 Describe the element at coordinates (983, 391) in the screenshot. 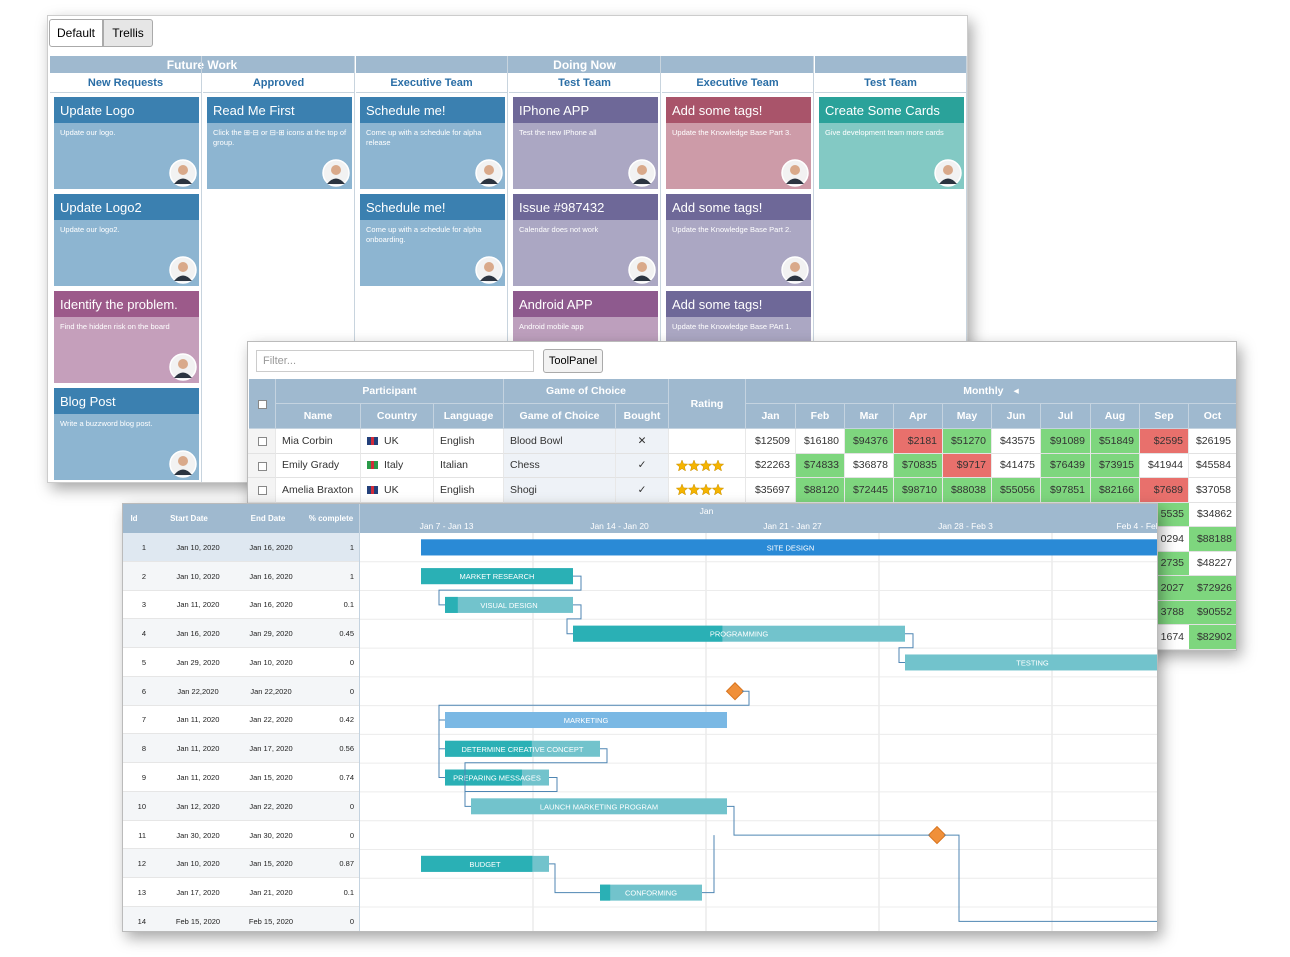

I see `group-name: Monthly` at that location.